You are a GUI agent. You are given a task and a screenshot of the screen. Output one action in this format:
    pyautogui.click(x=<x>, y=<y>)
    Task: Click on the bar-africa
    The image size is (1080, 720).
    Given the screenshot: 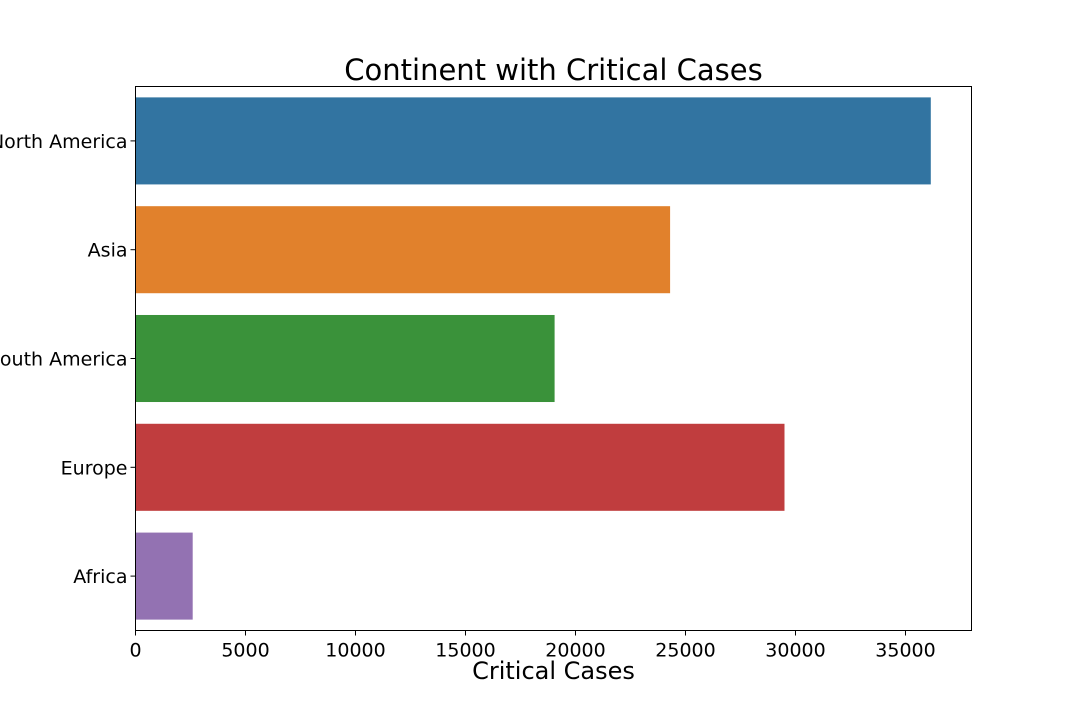 What is the action you would take?
    pyautogui.click(x=164, y=576)
    